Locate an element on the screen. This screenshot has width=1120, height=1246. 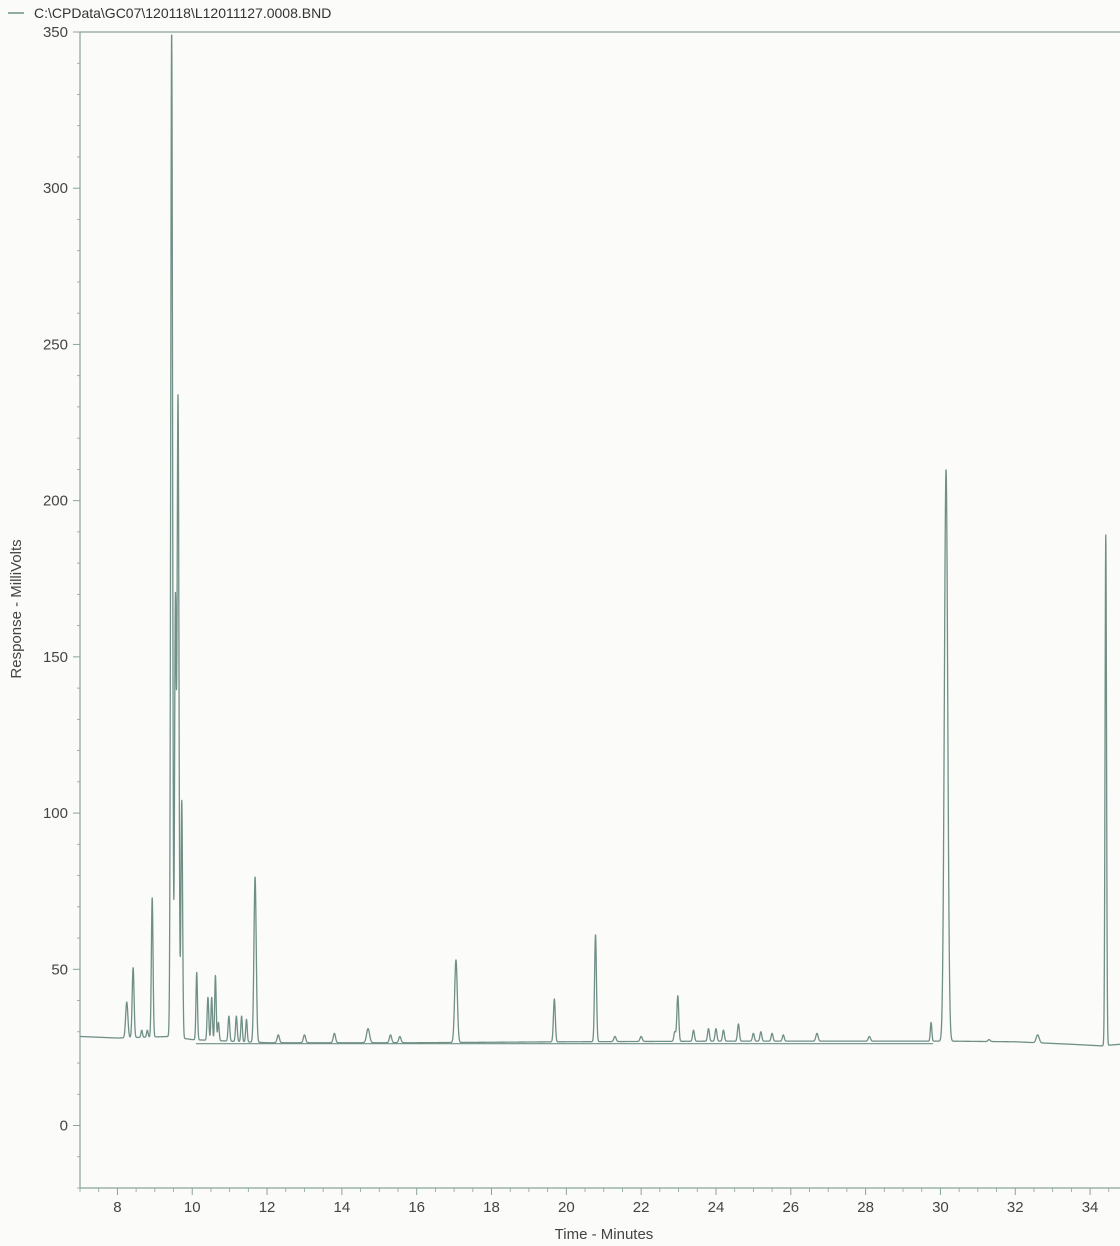
y-tick-label: 300 is located at coordinates (55, 188).